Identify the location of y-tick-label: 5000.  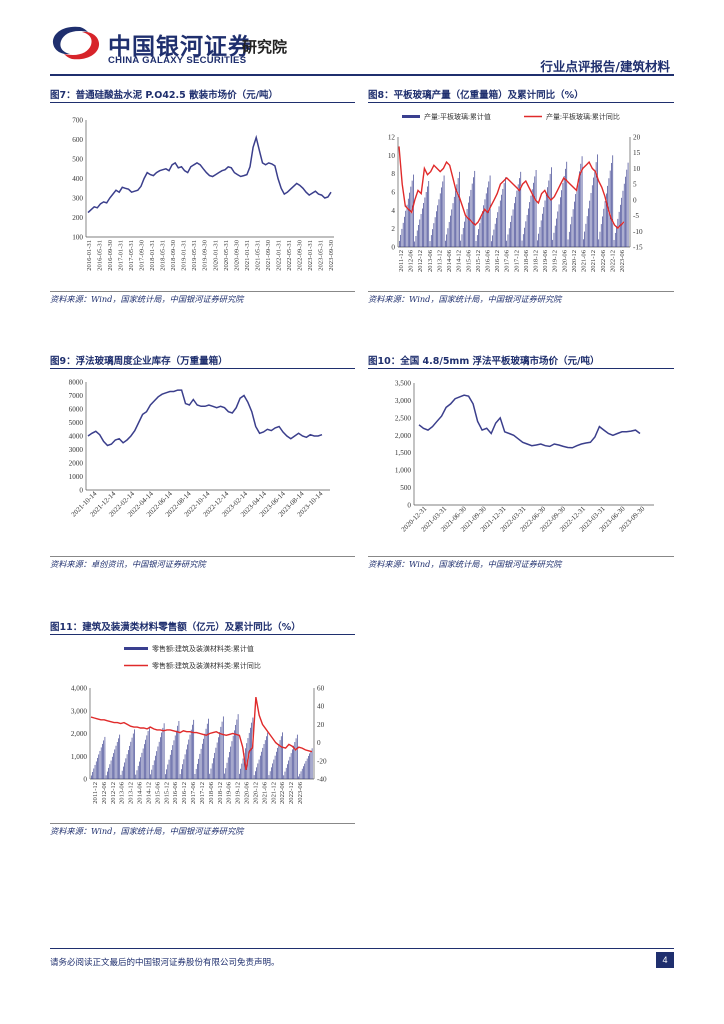
(76, 423).